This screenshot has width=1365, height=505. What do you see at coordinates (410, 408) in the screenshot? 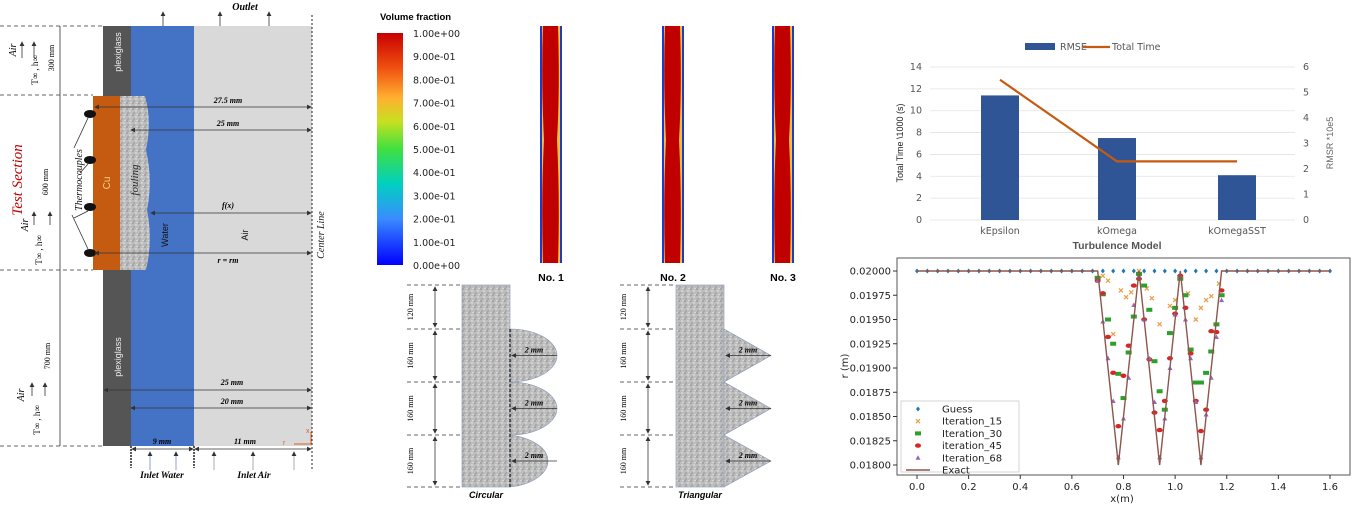
I see `circular-height-label: 160 mm` at bounding box center [410, 408].